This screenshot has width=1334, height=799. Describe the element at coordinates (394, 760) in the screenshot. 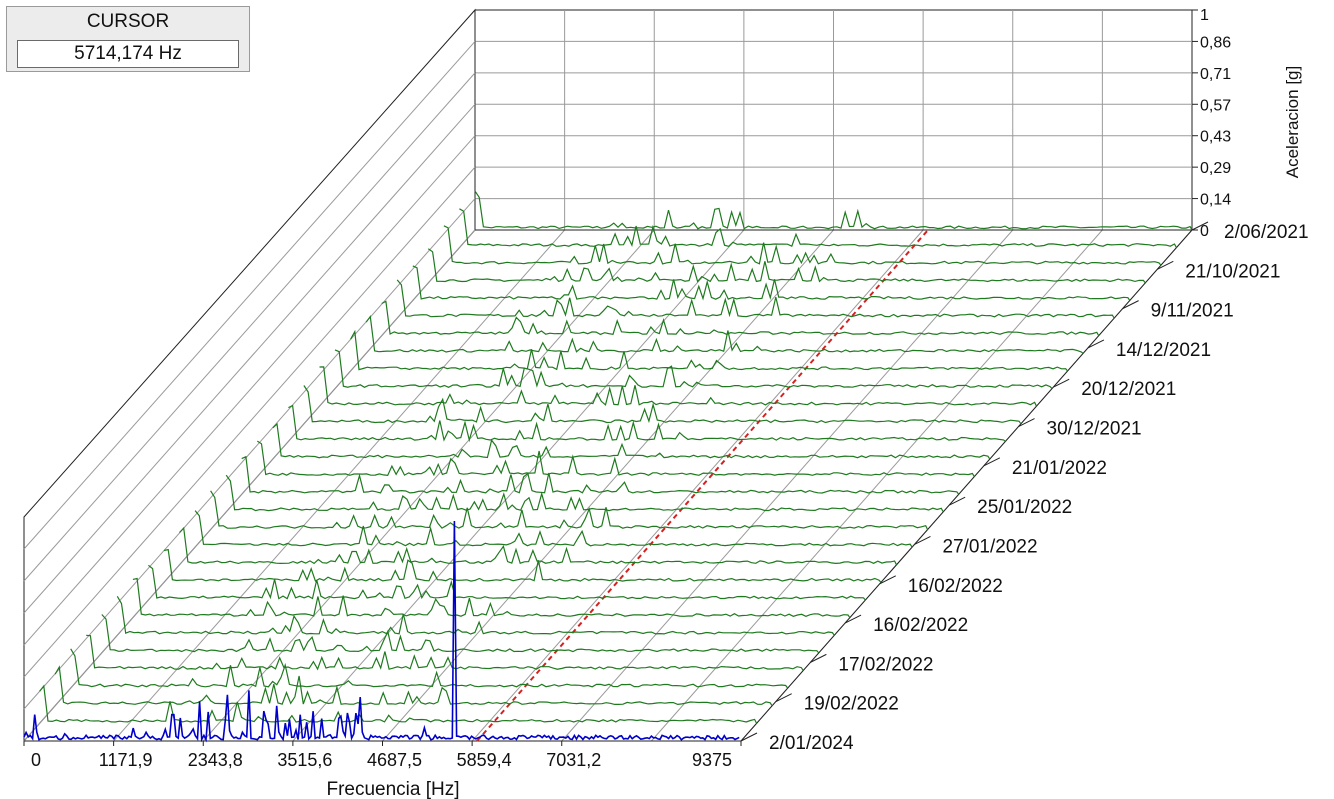

I see `x-tick-label: 4687,5` at that location.